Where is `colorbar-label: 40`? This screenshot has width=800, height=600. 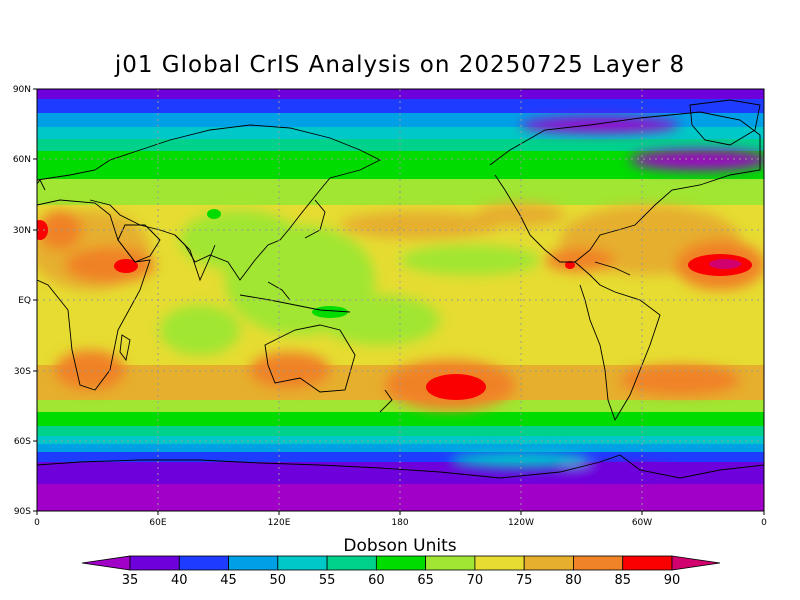 colorbar-label: 40 is located at coordinates (179, 580).